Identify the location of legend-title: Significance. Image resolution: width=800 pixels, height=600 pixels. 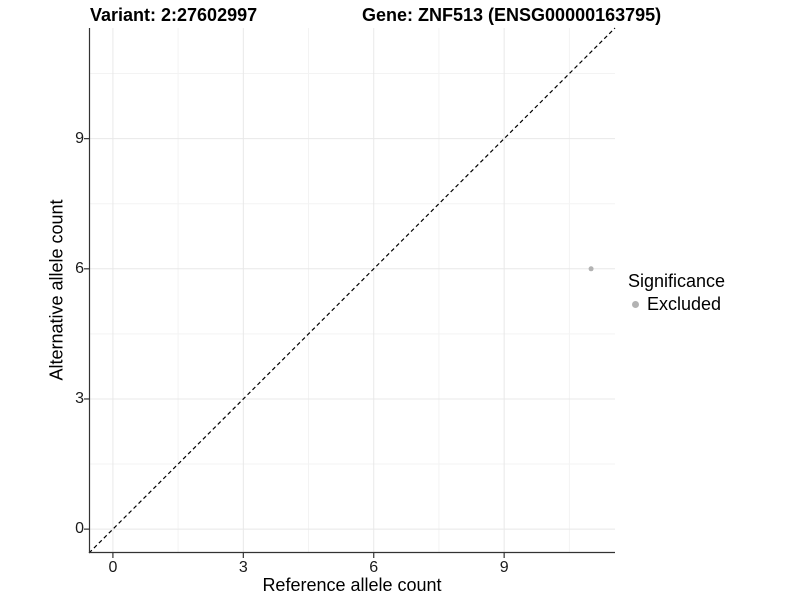
(677, 281).